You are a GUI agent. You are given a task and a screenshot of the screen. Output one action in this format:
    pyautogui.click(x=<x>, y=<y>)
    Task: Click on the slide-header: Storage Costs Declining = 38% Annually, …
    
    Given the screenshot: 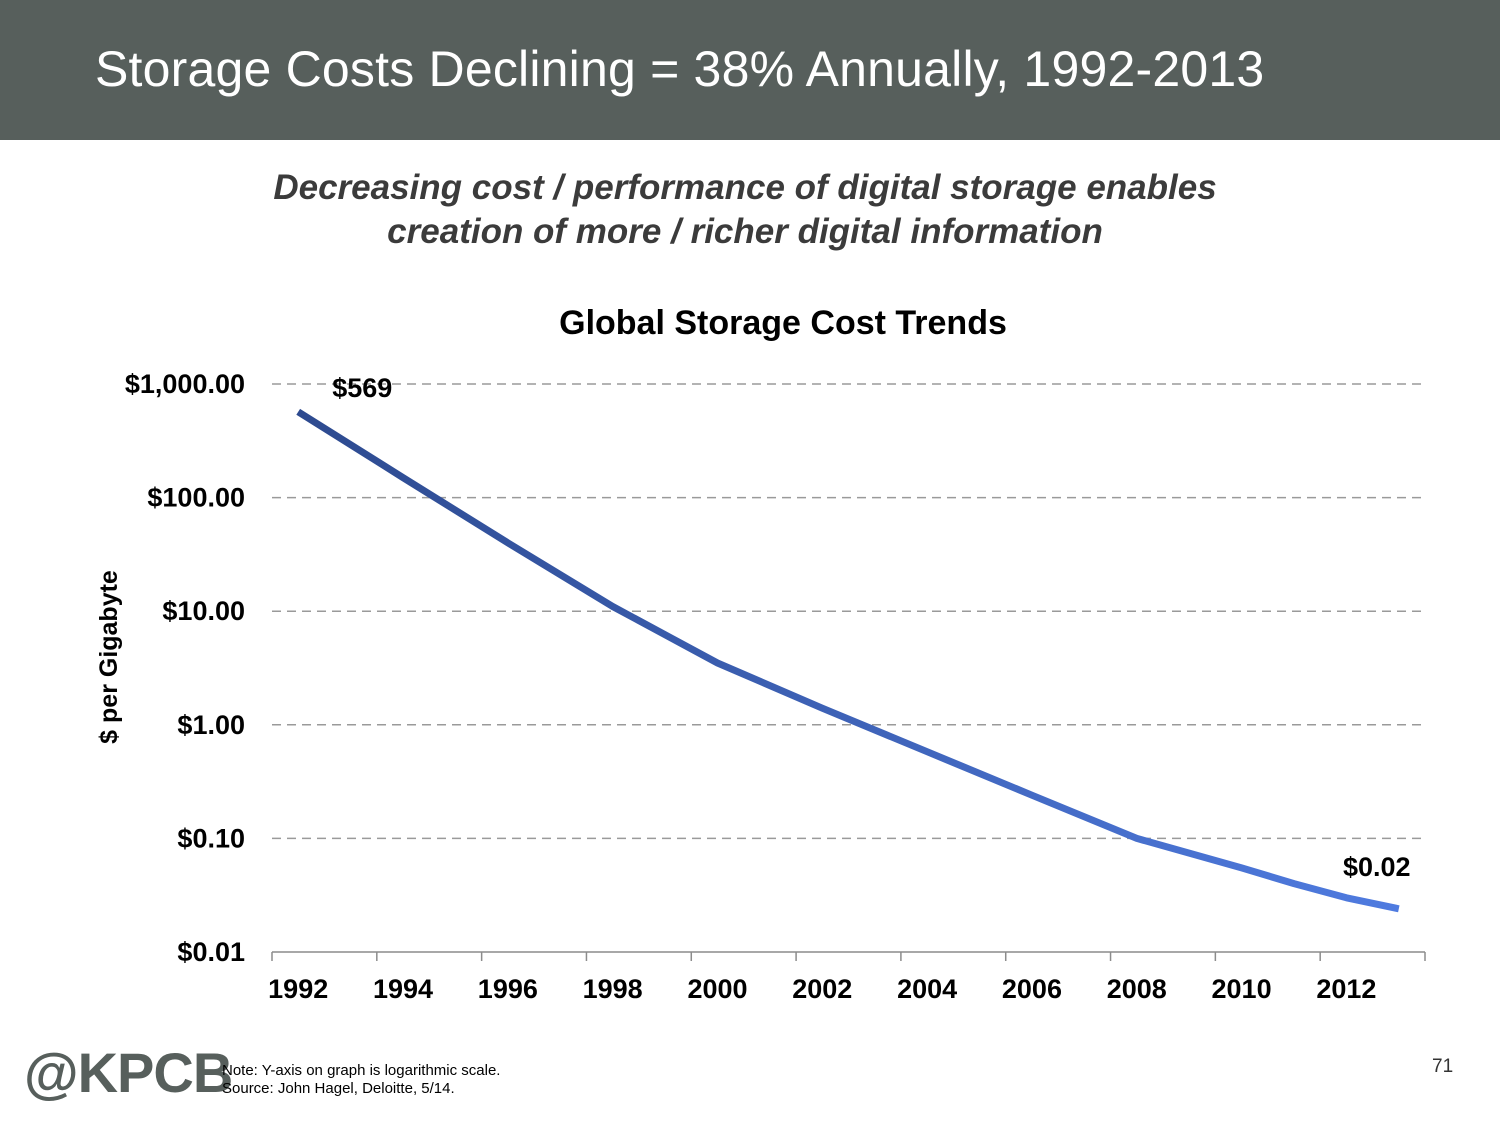 What is the action you would take?
    pyautogui.click(x=750, y=70)
    